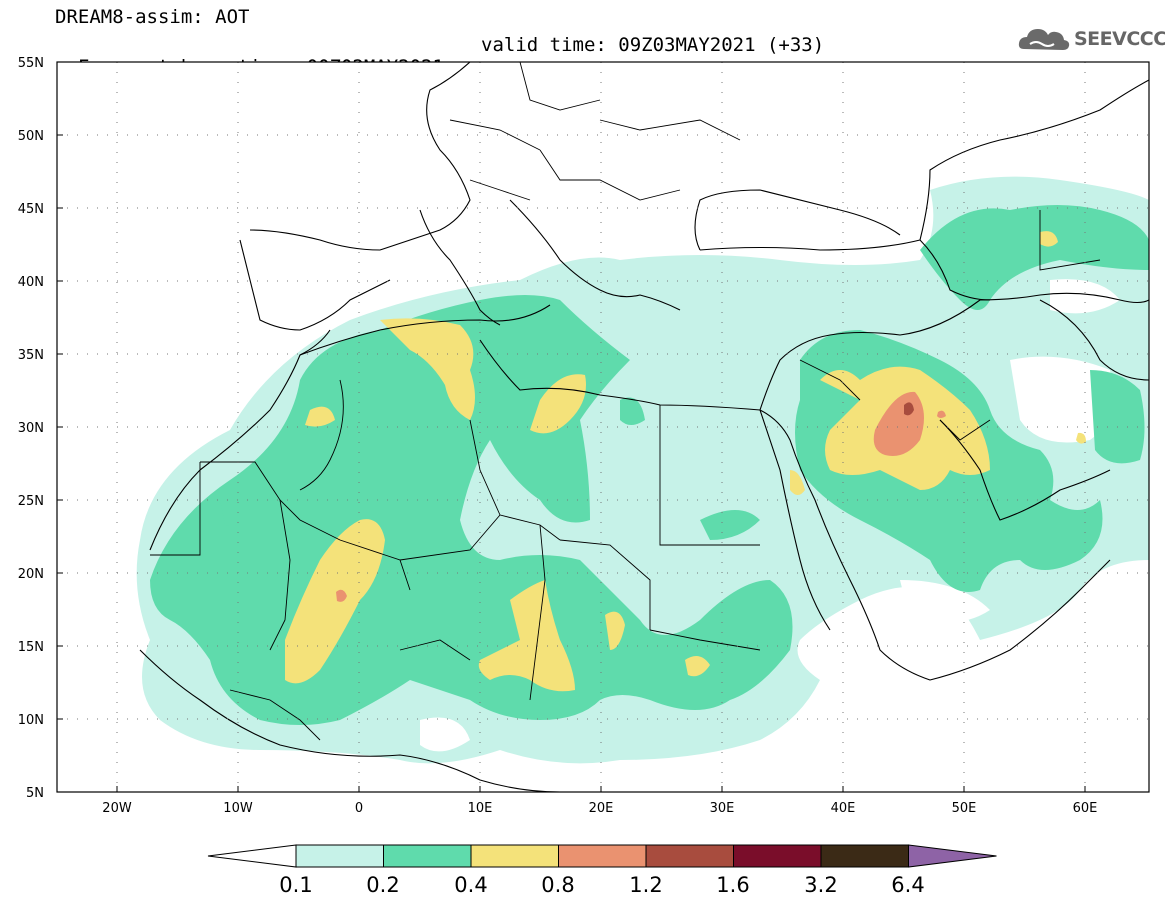 This screenshot has width=1165, height=905. I want to click on colorbar-label: 1.2, so click(645, 885).